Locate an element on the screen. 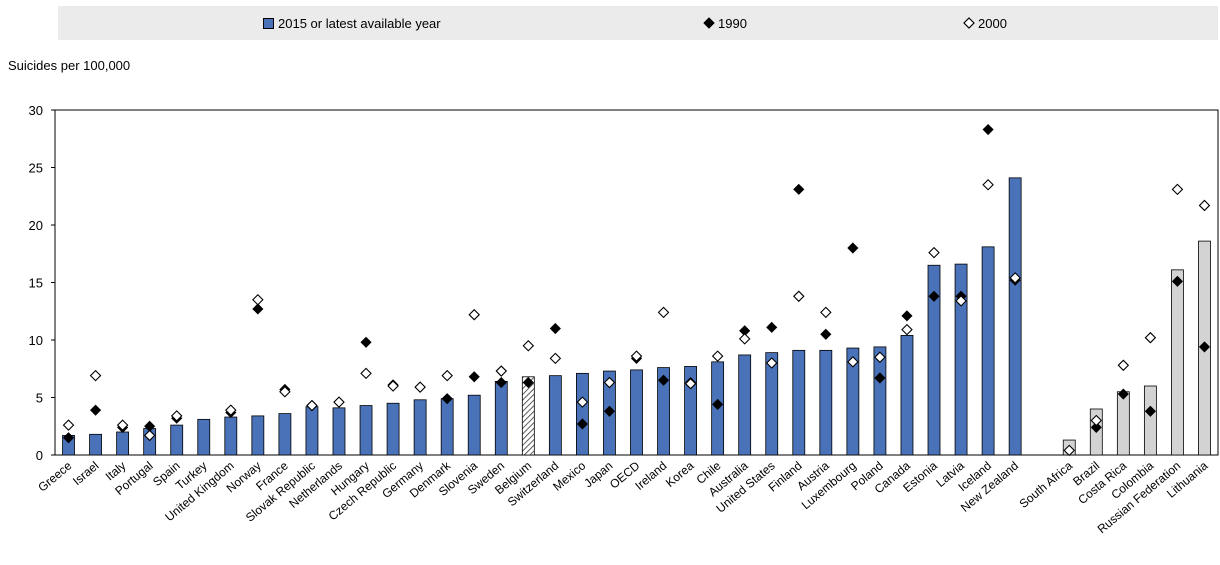 The height and width of the screenshot is (565, 1220). bar-united-states is located at coordinates (772, 404).